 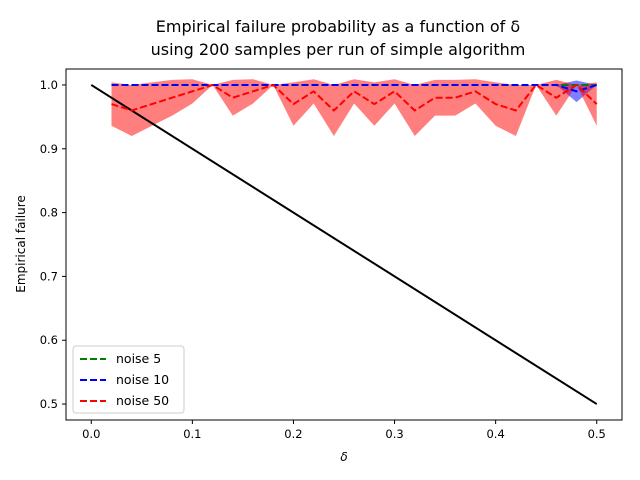 I want to click on y-tick-label: 0.8, so click(x=49, y=213).